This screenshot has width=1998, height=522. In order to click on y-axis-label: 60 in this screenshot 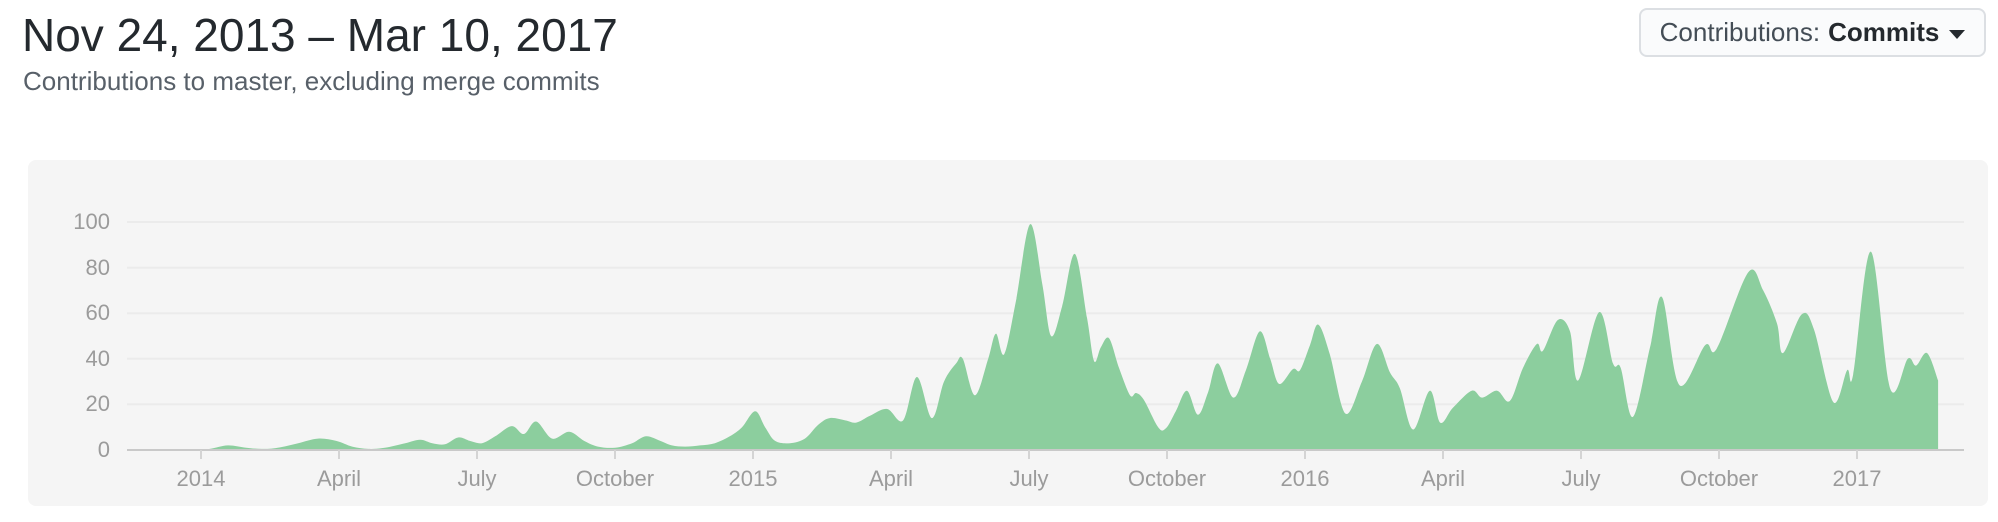, I will do `click(97, 313)`.